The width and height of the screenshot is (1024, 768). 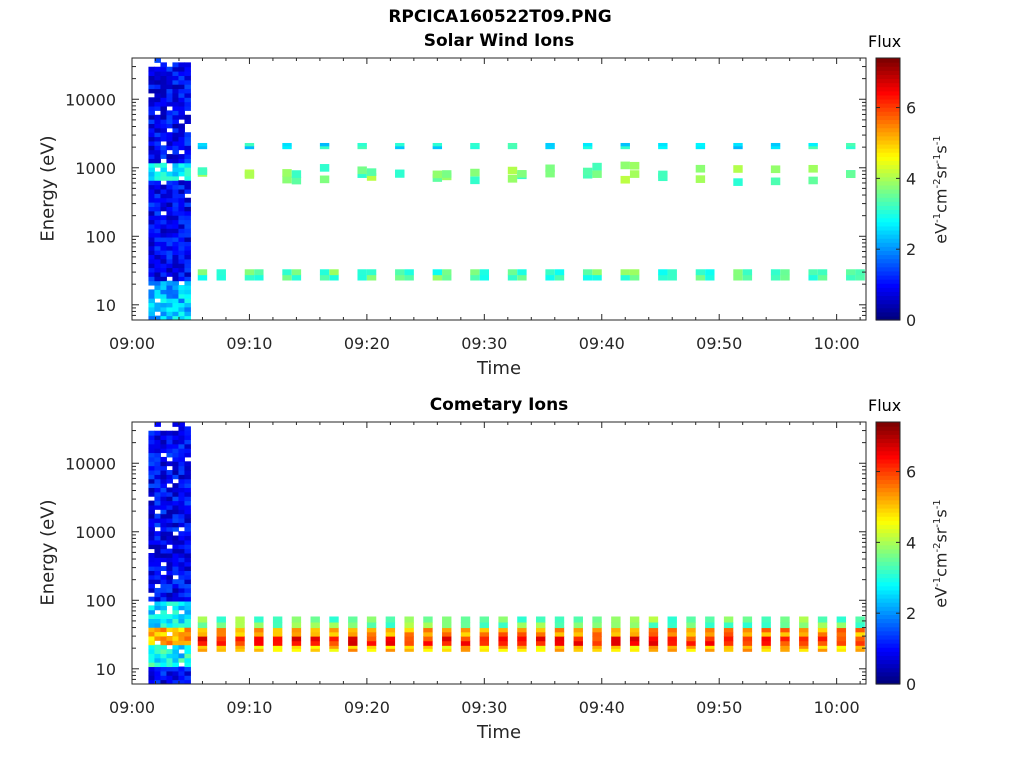 What do you see at coordinates (484, 343) in the screenshot?
I see `x-tick-label: 09:30` at bounding box center [484, 343].